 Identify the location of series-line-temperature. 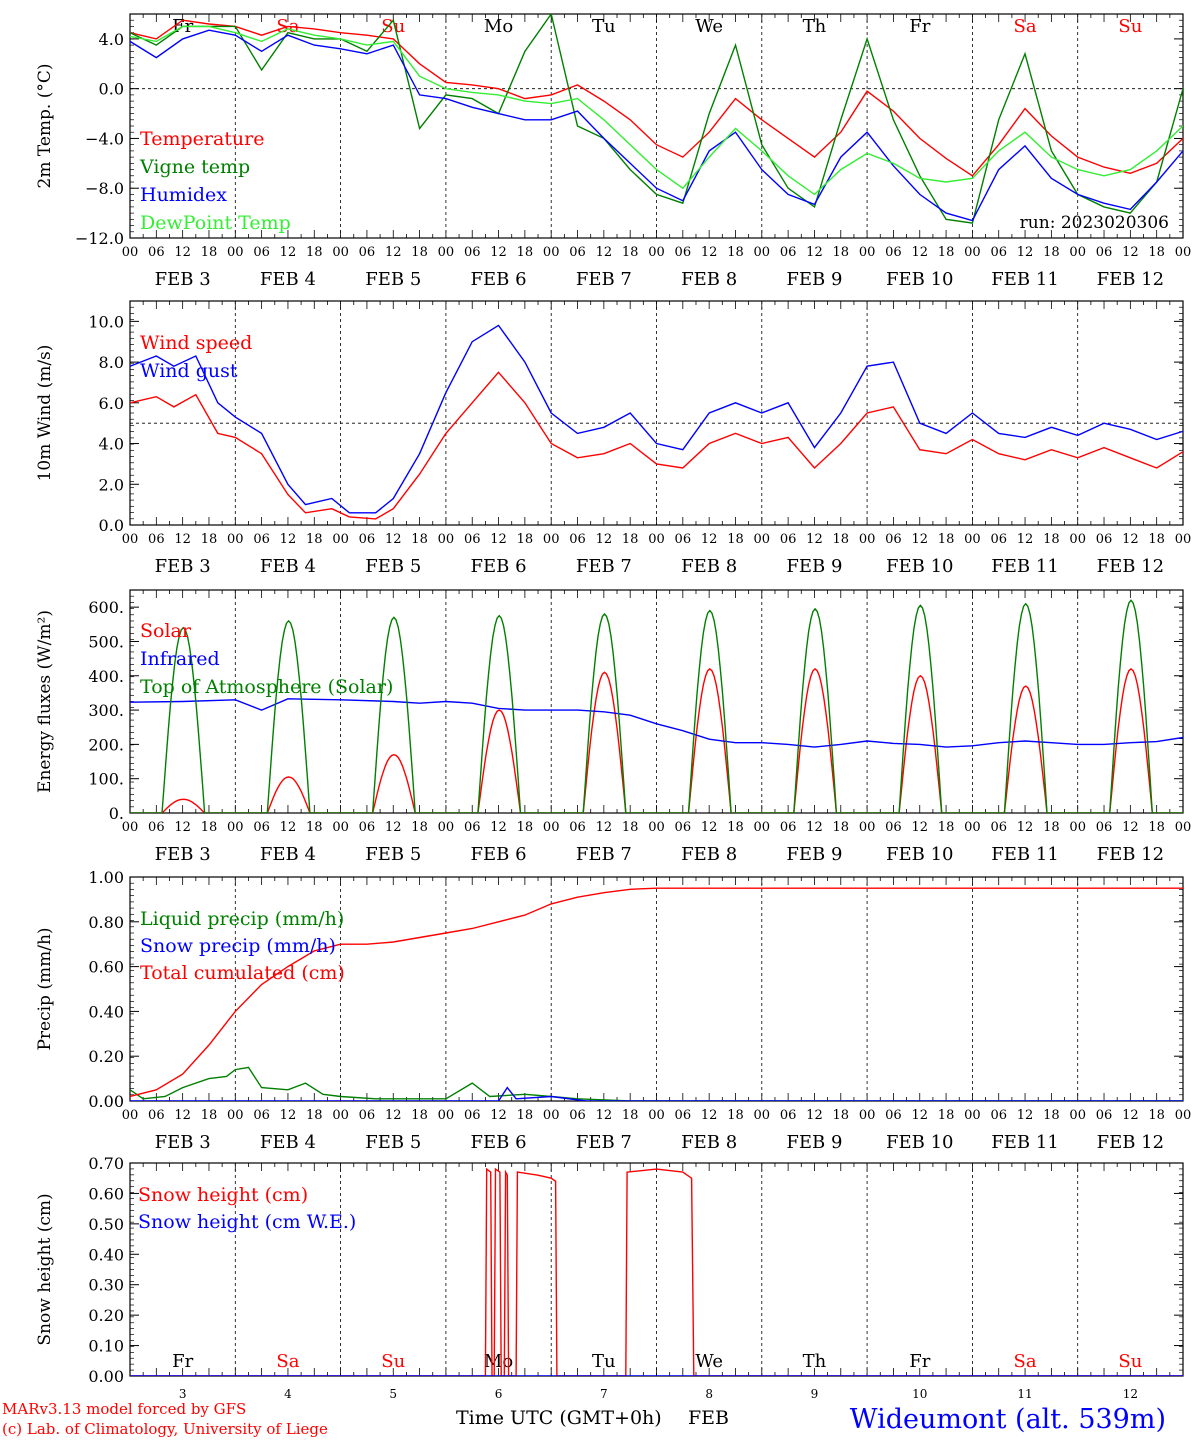
(656, 98).